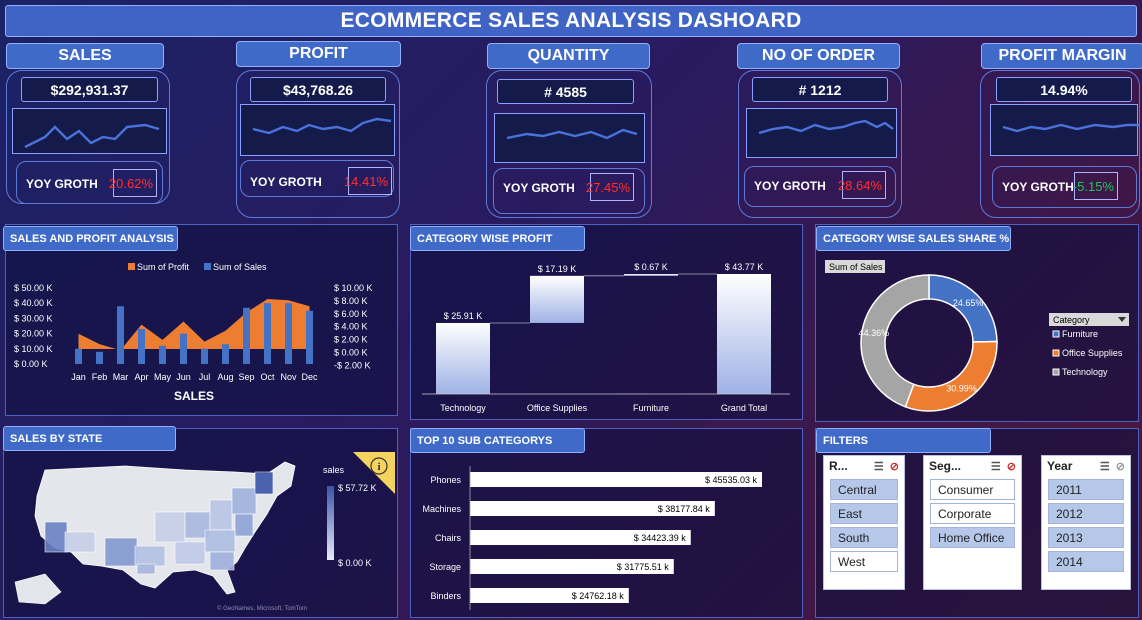 The width and height of the screenshot is (1142, 620). What do you see at coordinates (497, 238) in the screenshot?
I see `category-profit-title: CATEGORY WISE PROFIT` at bounding box center [497, 238].